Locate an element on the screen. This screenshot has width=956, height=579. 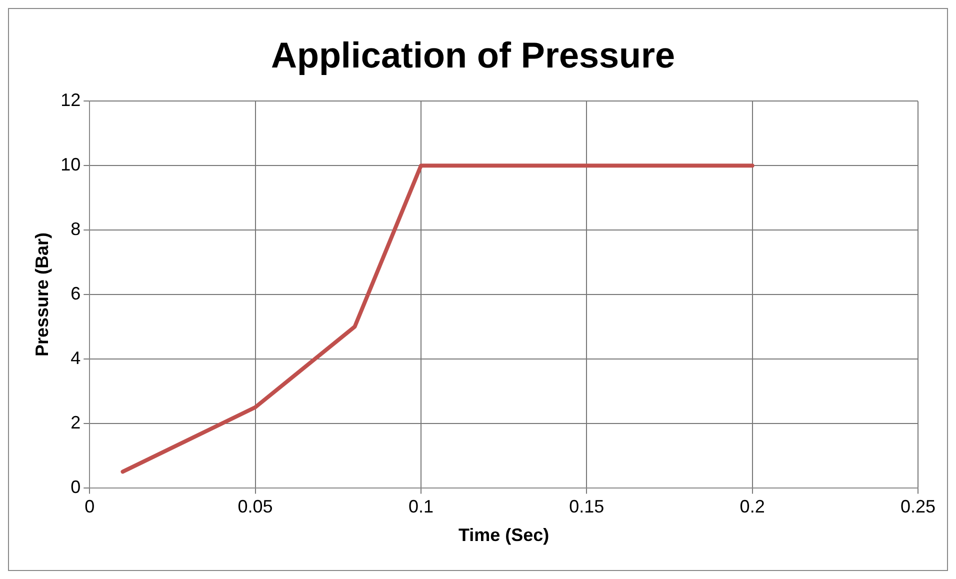
x-tick-label: 0.05 is located at coordinates (255, 506).